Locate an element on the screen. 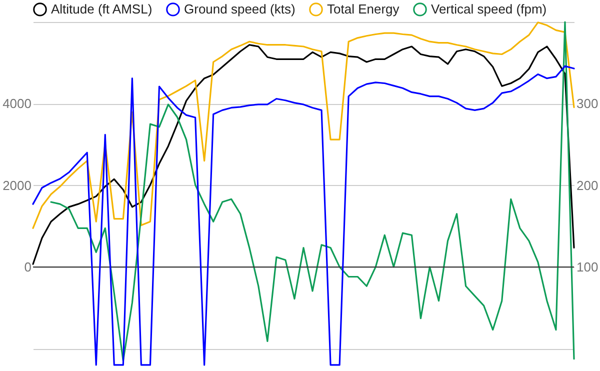 The image size is (600, 371). y-tick-label: 4000 is located at coordinates (17, 104).